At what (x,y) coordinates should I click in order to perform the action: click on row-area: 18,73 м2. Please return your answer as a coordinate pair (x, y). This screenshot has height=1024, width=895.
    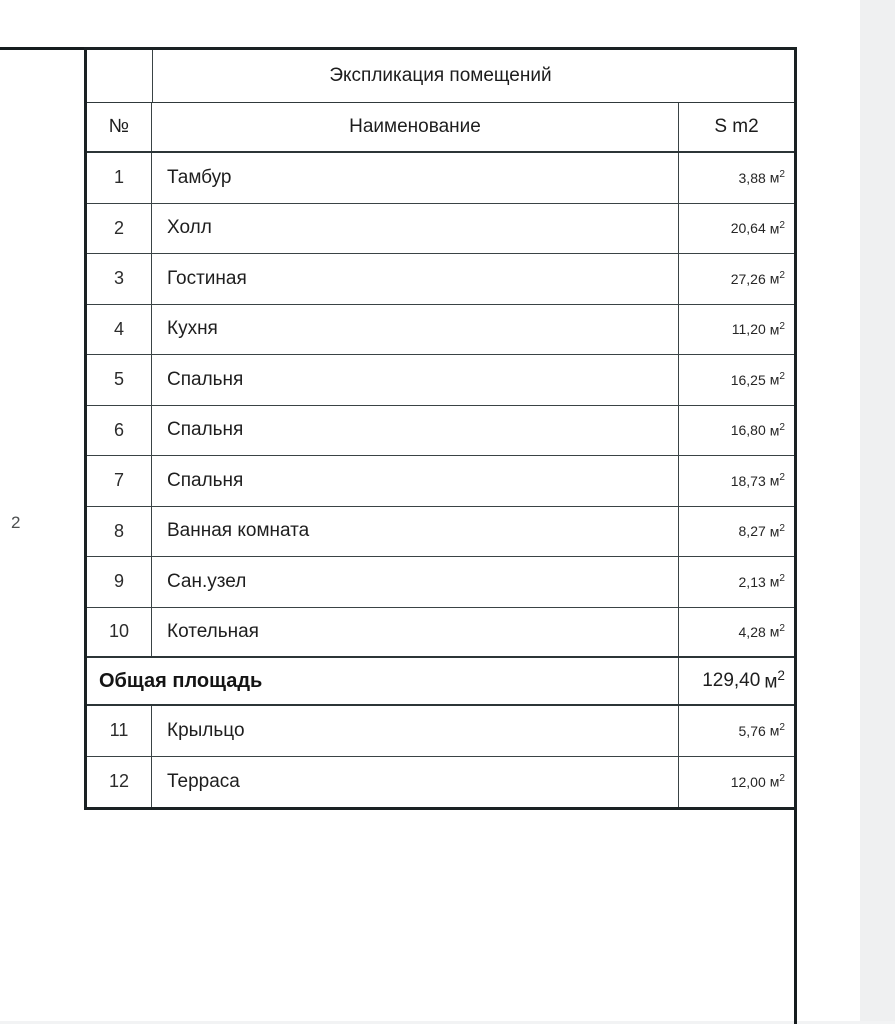
    Looking at the image, I should click on (736, 481).